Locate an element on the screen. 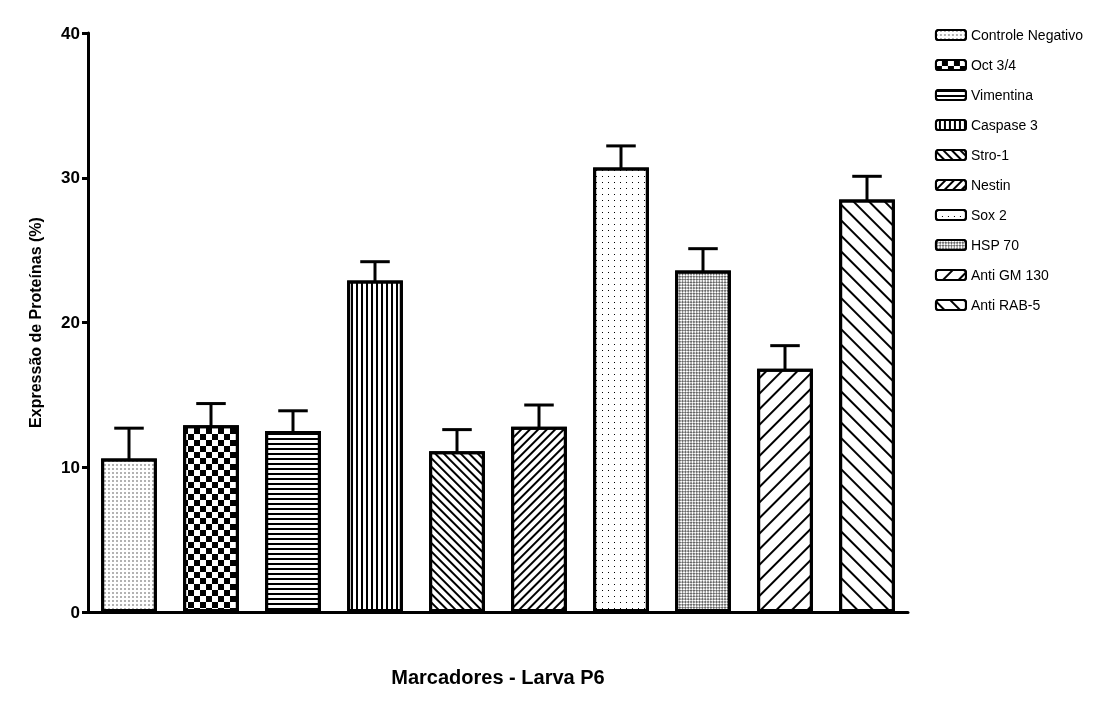 The image size is (1110, 704). legend-label: Anti RAB-5 is located at coordinates (1005, 305).